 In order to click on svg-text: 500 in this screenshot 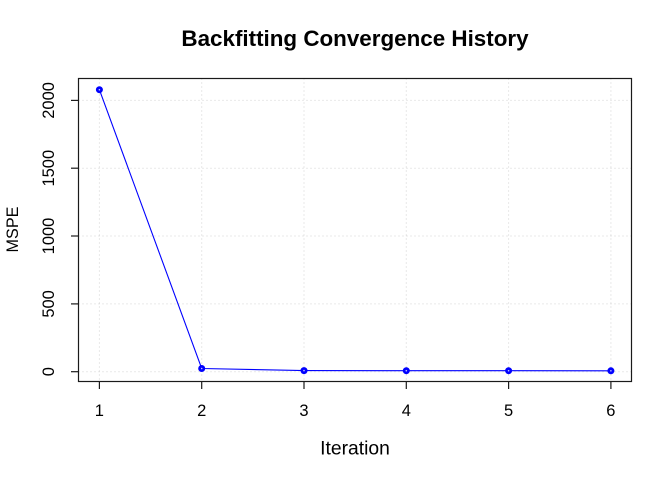, I will do `click(49, 304)`.